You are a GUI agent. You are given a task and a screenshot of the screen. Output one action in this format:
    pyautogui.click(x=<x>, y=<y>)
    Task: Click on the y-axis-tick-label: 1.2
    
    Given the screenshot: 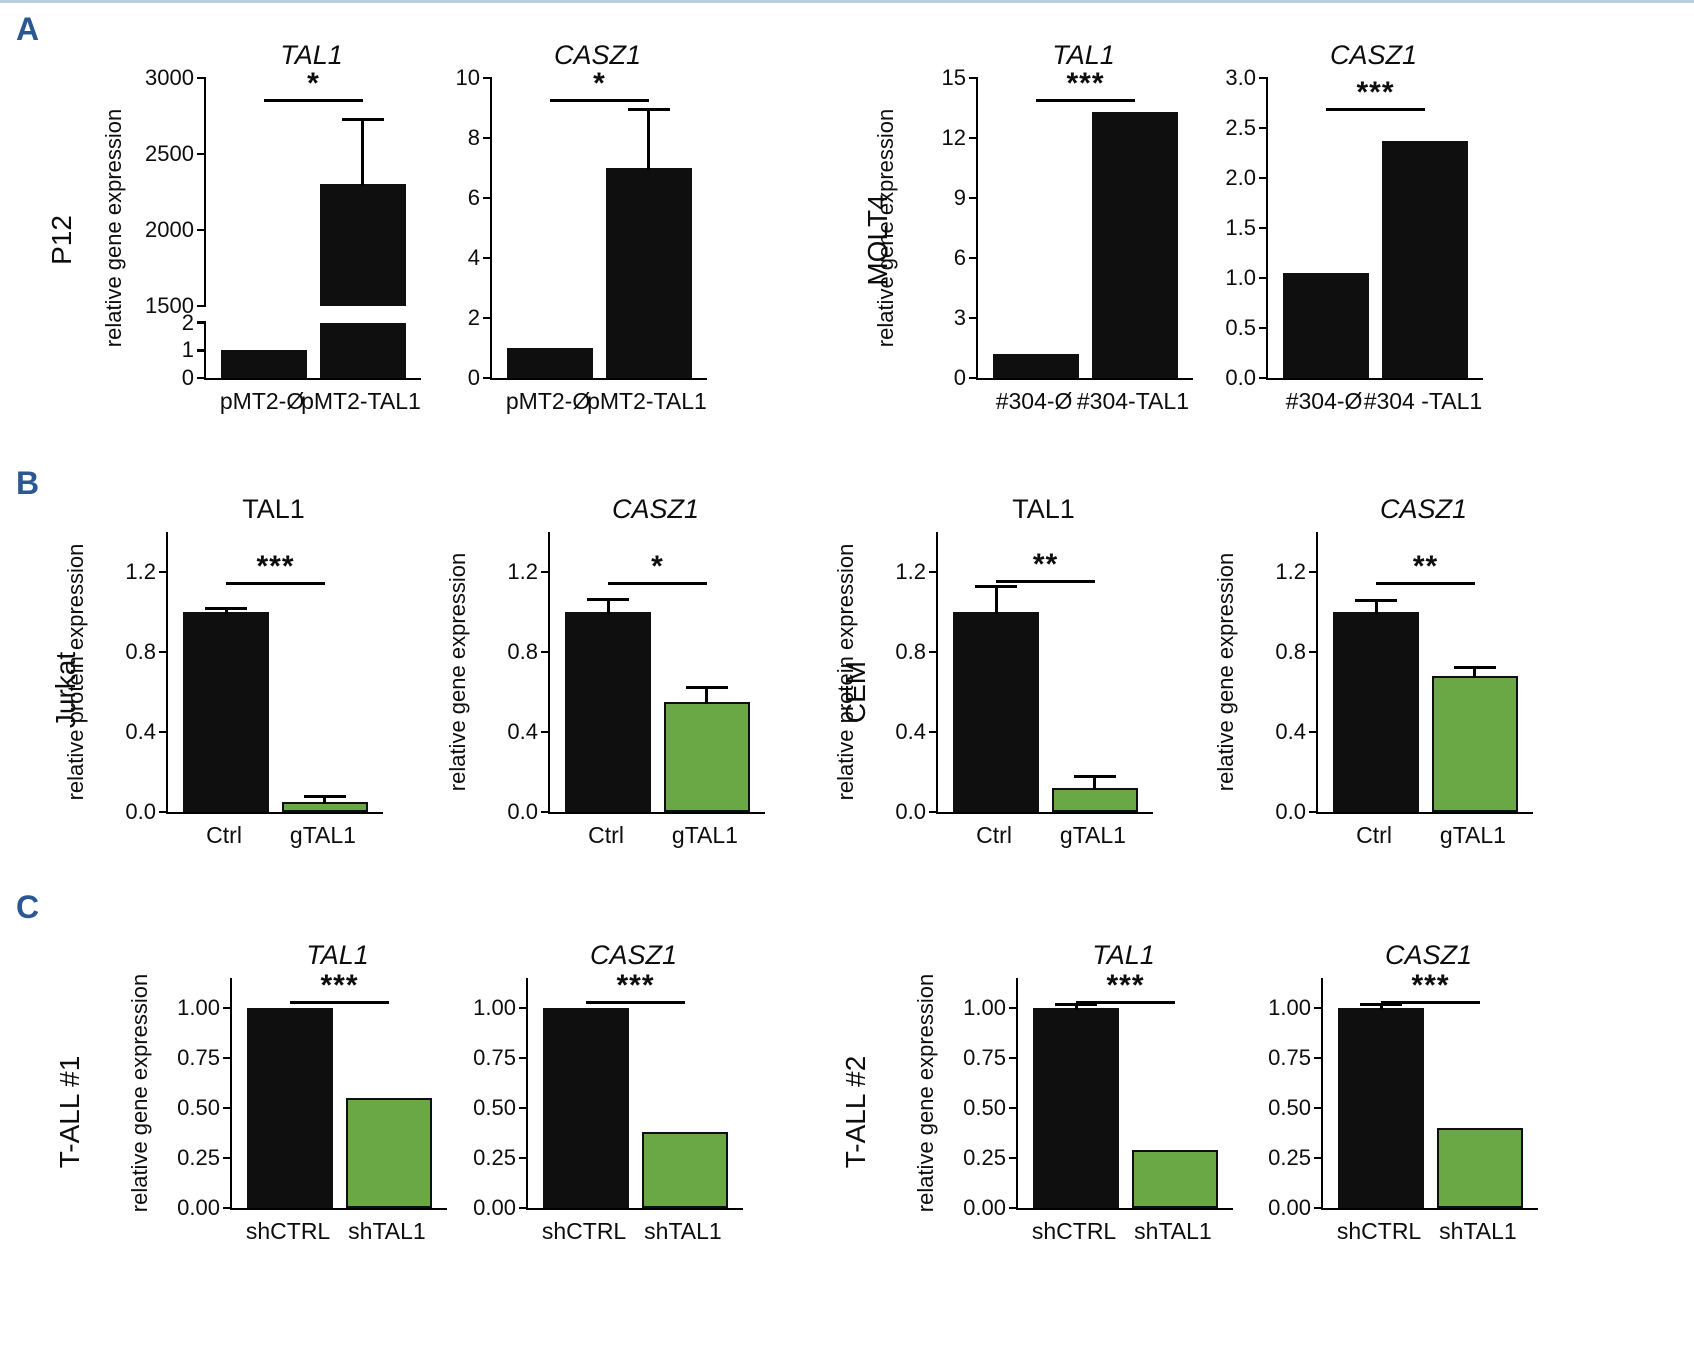 What is the action you would take?
    pyautogui.click(x=910, y=571)
    